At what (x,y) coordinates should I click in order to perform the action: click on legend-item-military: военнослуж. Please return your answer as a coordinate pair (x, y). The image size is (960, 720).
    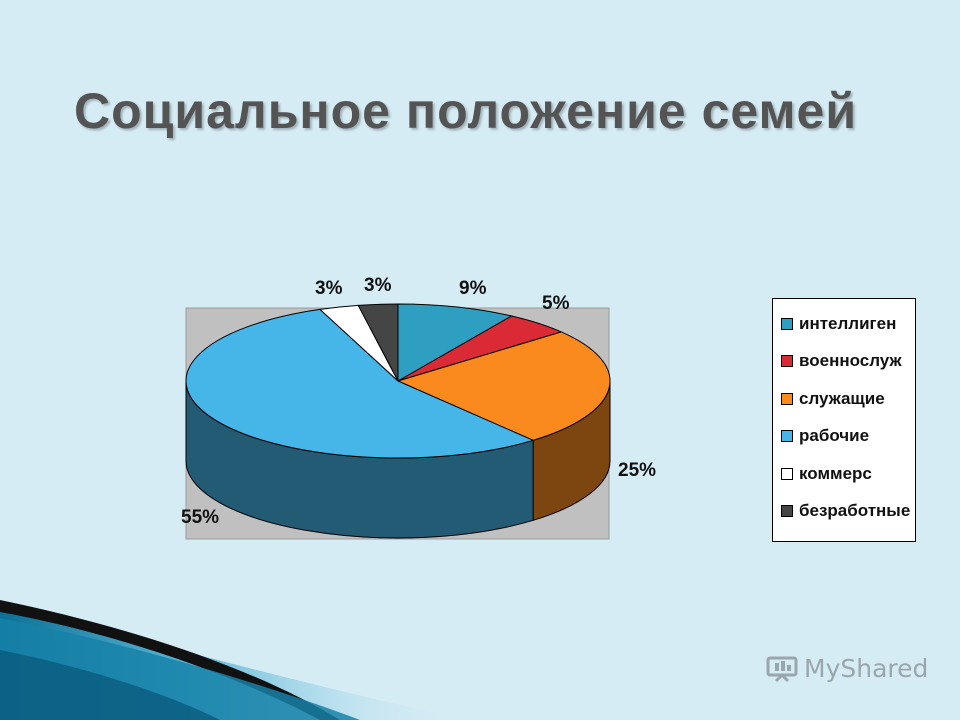
    Looking at the image, I should click on (848, 362).